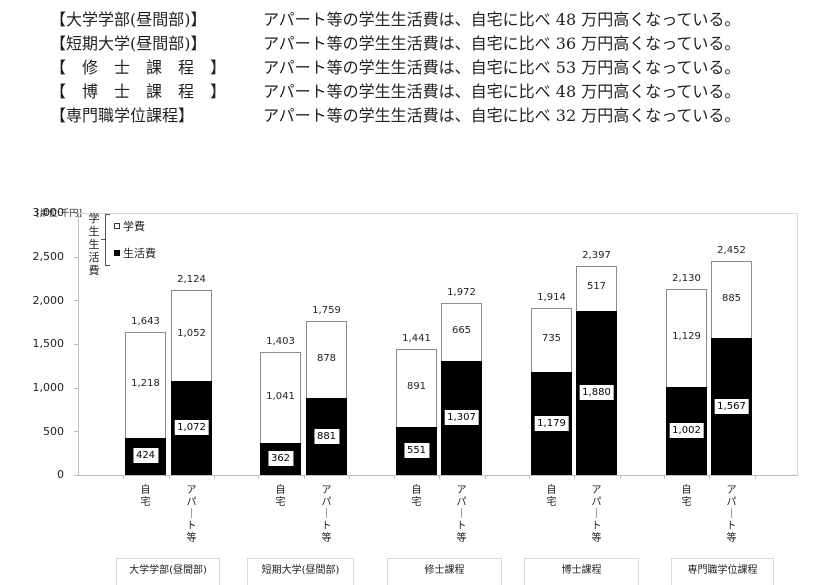 The image size is (829, 585). Describe the element at coordinates (731, 406) in the screenshot. I see `bar-living-label: 1,567` at that location.